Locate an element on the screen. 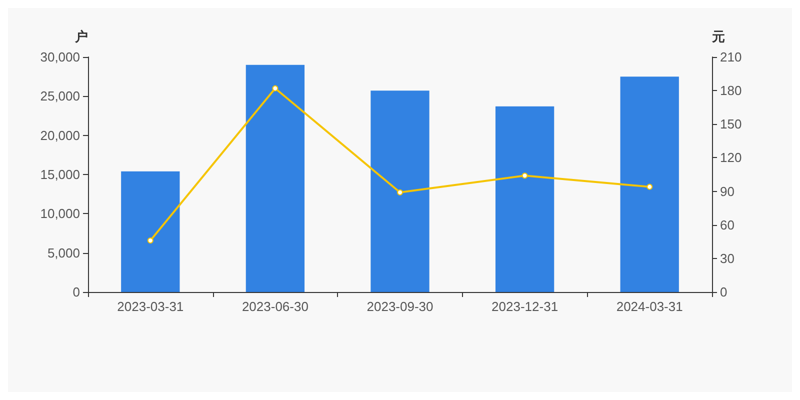 The width and height of the screenshot is (800, 400). y2-tick-label: 120 is located at coordinates (731, 158).